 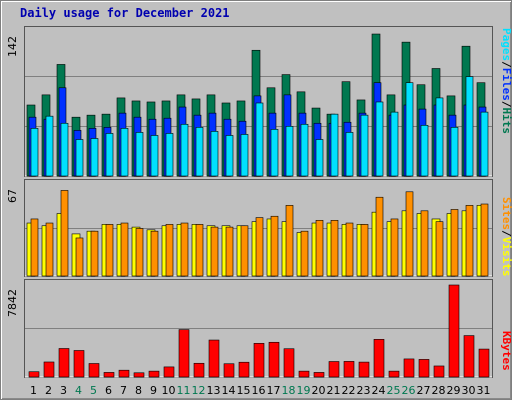 I want to click on hits-legend: Pages/Files/Hits, so click(x=506, y=81).